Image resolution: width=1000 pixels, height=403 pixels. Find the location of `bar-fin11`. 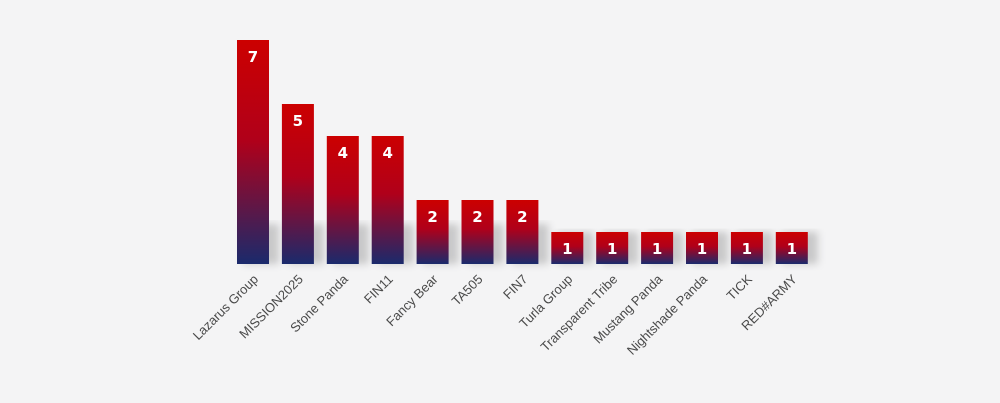

bar-fin11 is located at coordinates (387, 200).